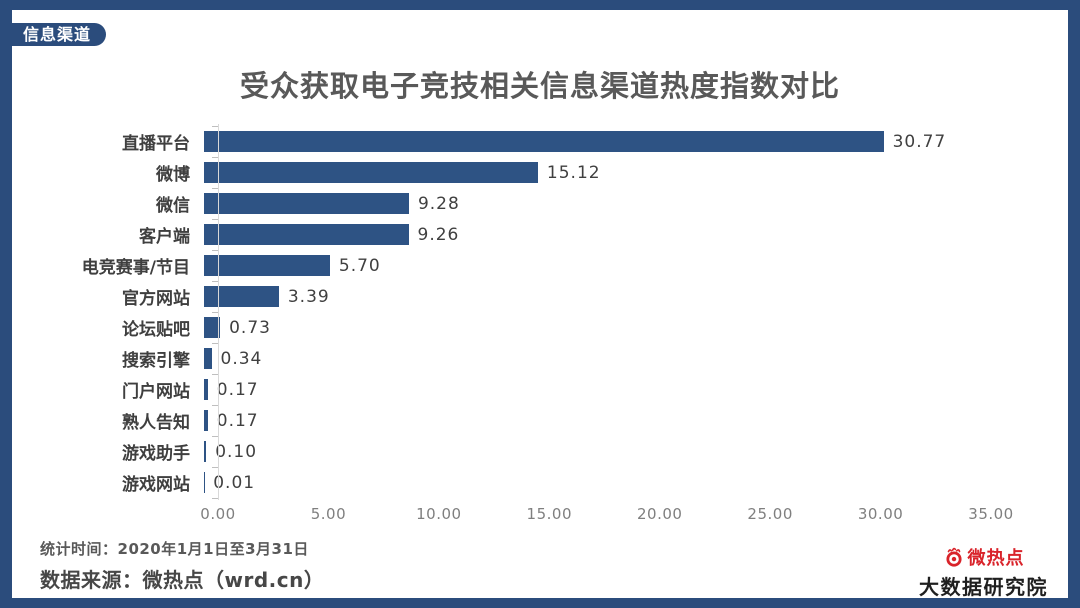  I want to click on logo-subtitle-text: 大数据研究院, so click(983, 587).